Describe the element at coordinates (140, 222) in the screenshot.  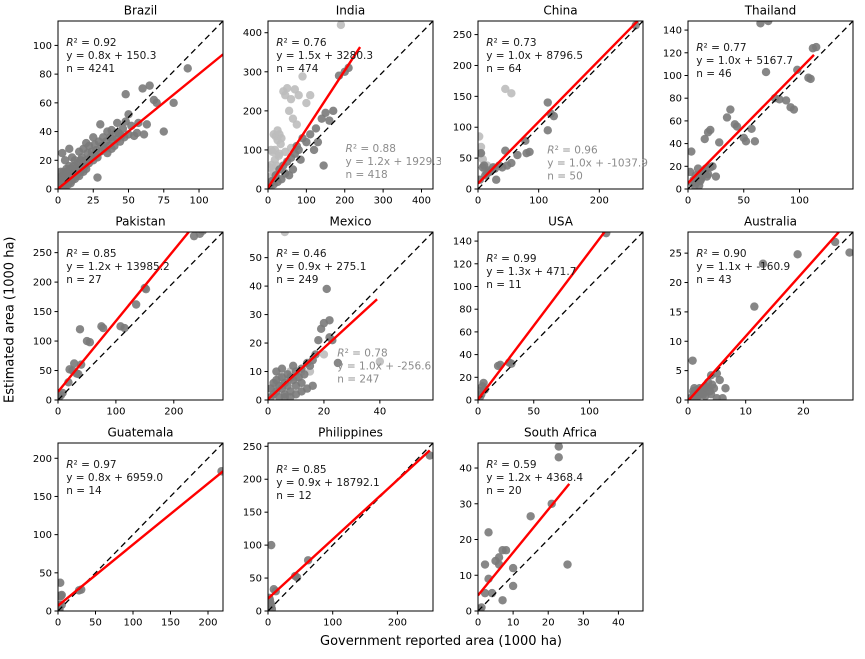
I see `subplot-title: Pakistan` at that location.